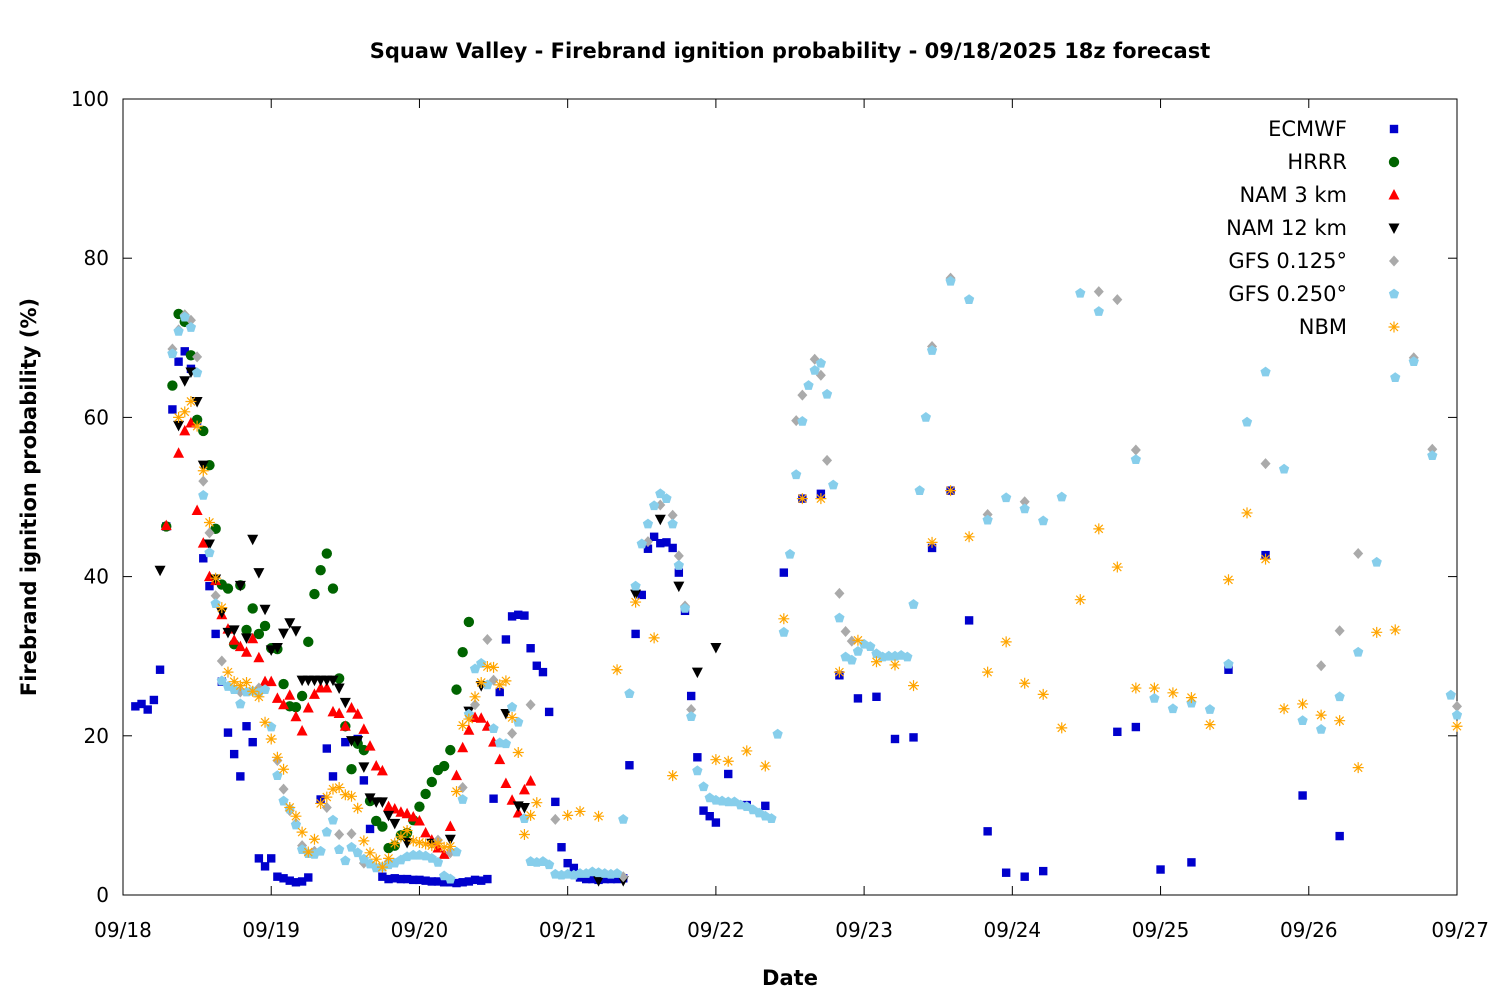  I want to click on legend-label: NAM 12 km, so click(1286, 228).